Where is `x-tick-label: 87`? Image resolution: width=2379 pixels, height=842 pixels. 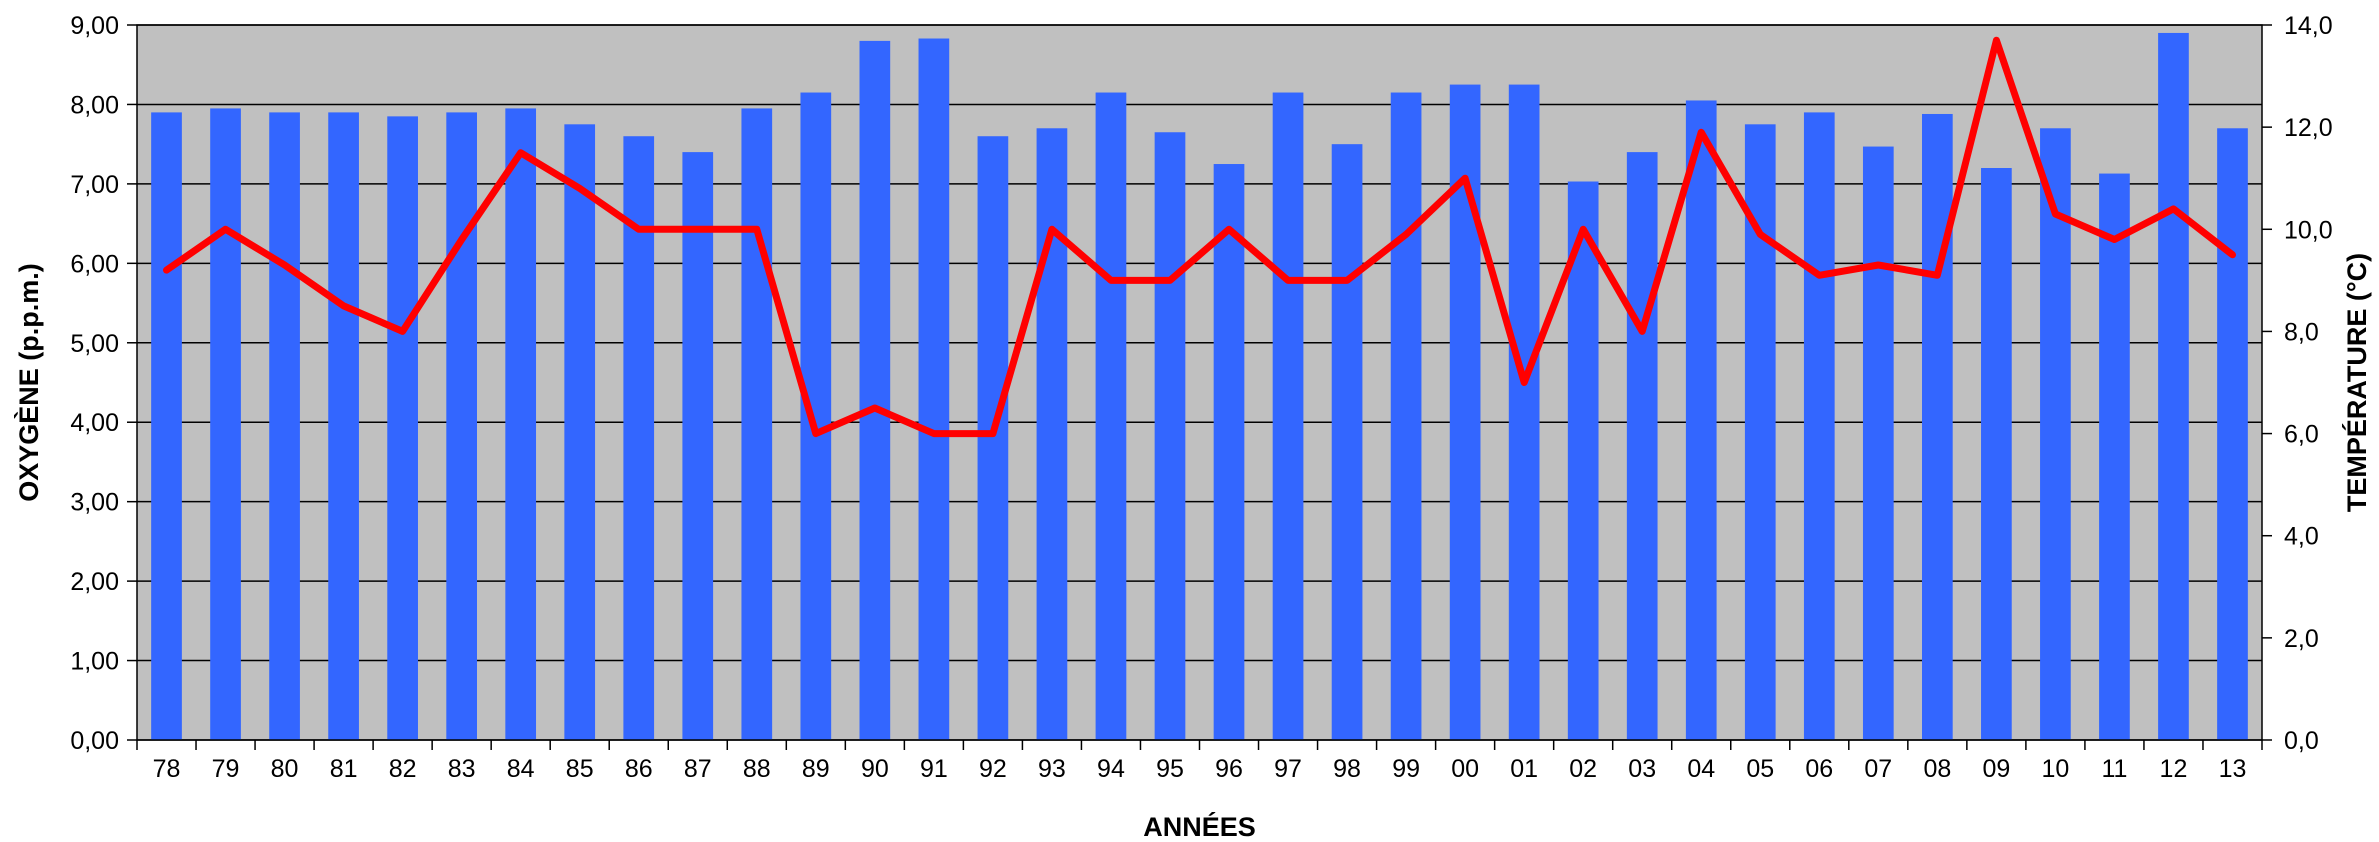
x-tick-label: 87 is located at coordinates (698, 769).